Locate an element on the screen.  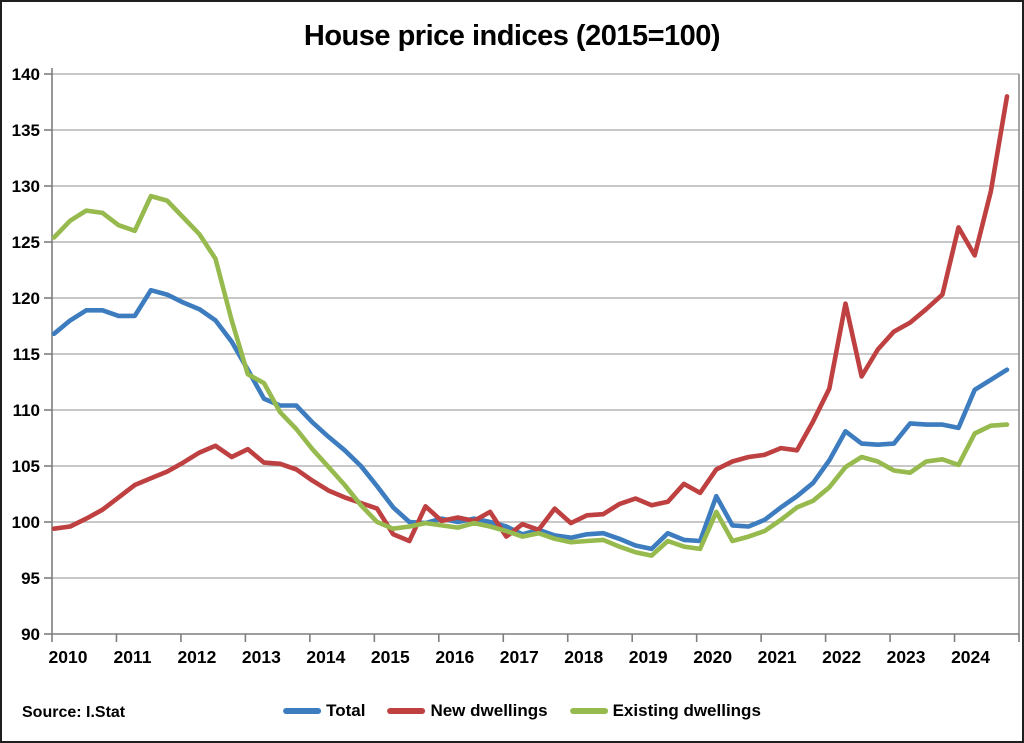
y-axis-label: 135 is located at coordinates (26, 130).